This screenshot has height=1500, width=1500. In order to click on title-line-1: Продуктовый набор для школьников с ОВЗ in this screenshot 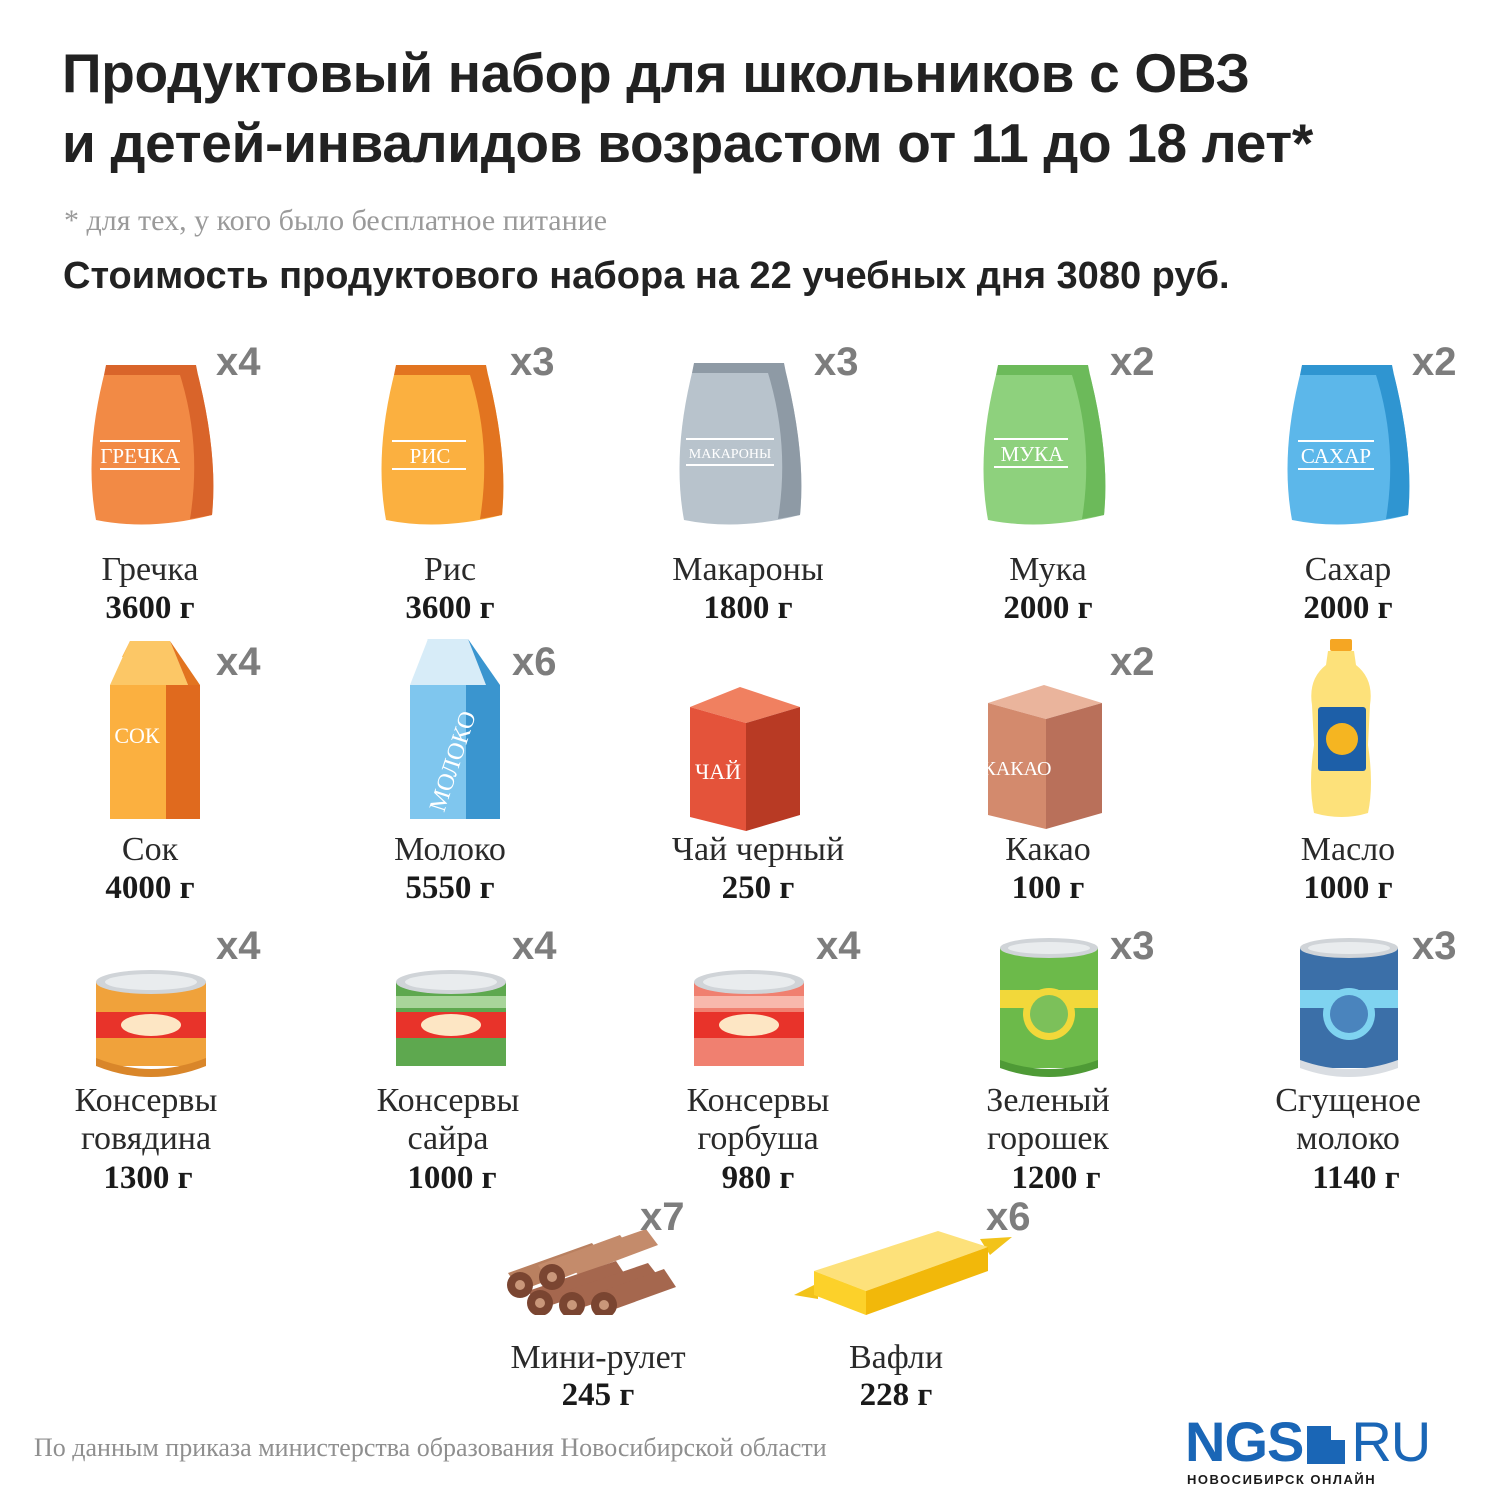, I will do `click(656, 73)`.